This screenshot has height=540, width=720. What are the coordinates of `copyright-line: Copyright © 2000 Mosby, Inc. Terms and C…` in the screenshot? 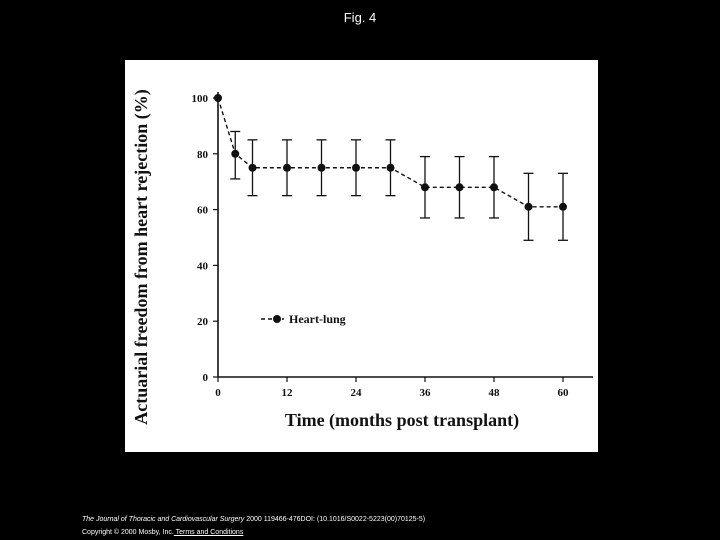 It's located at (162, 532).